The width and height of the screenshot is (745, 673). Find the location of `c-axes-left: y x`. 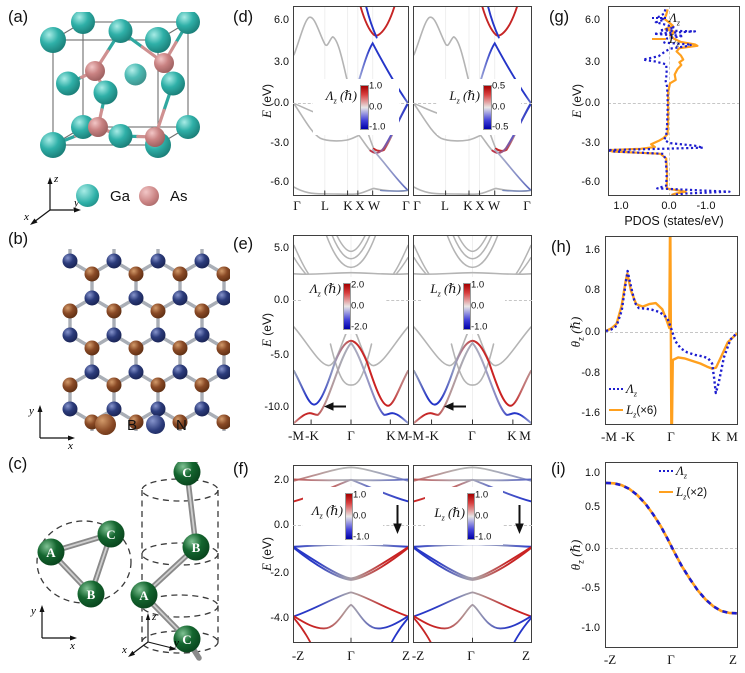

c-axes-left: y x is located at coordinates (53, 627).